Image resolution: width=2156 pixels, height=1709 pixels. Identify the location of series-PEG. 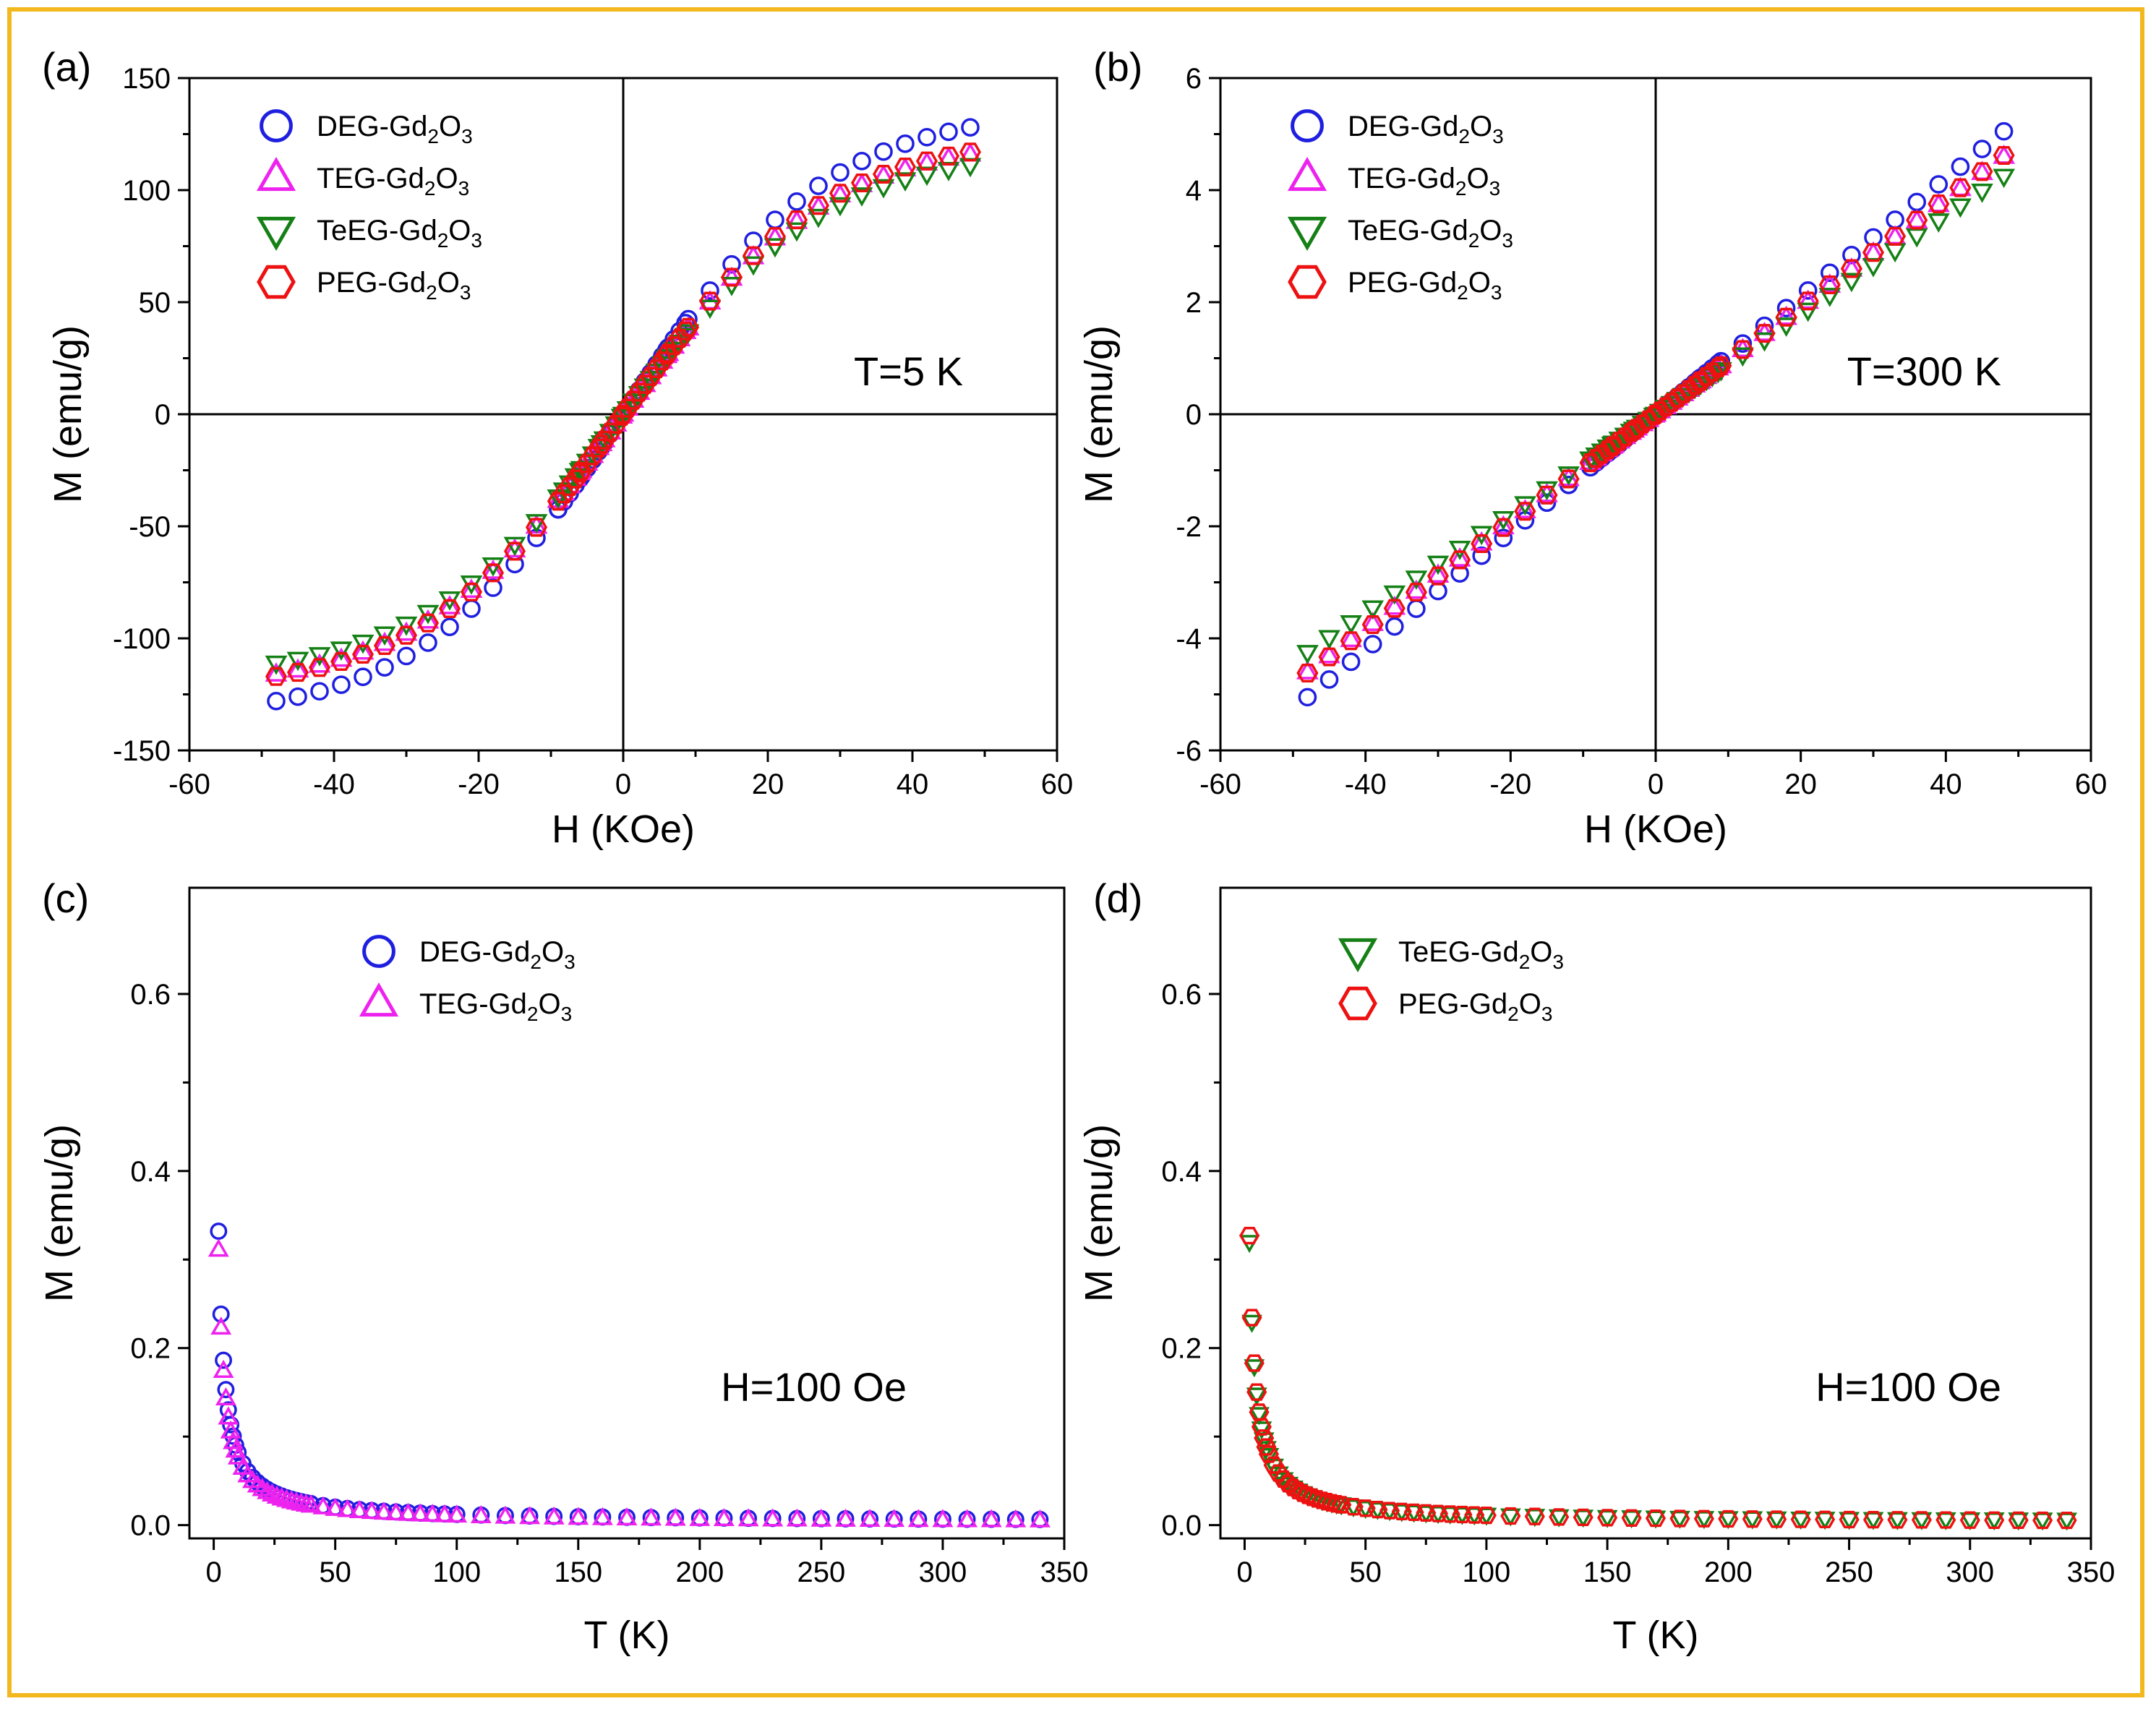
(623, 414).